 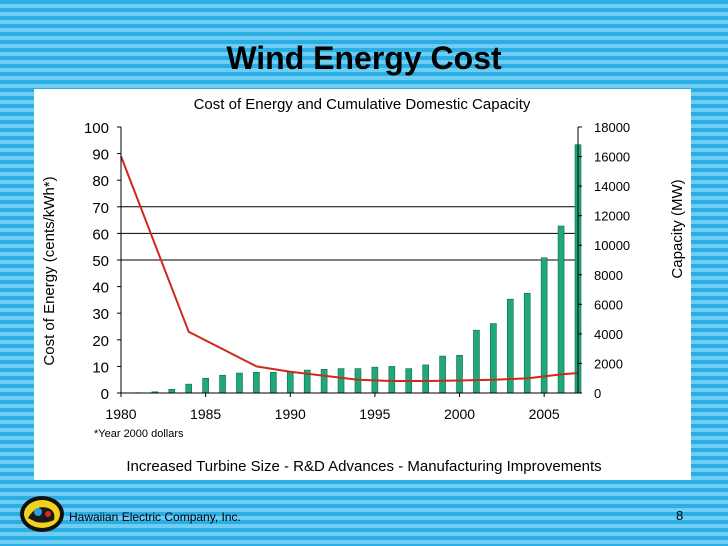 I want to click on y-tick-label-left: 0, so click(x=105, y=394).